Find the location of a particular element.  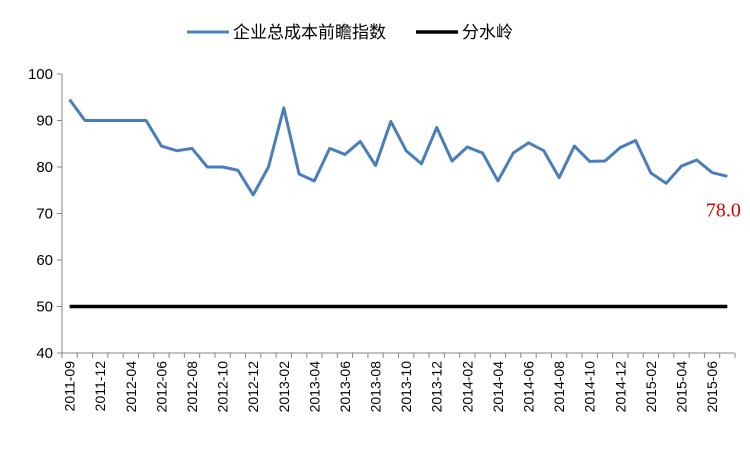

x-tick-label: 2014-02 is located at coordinates (467, 387).